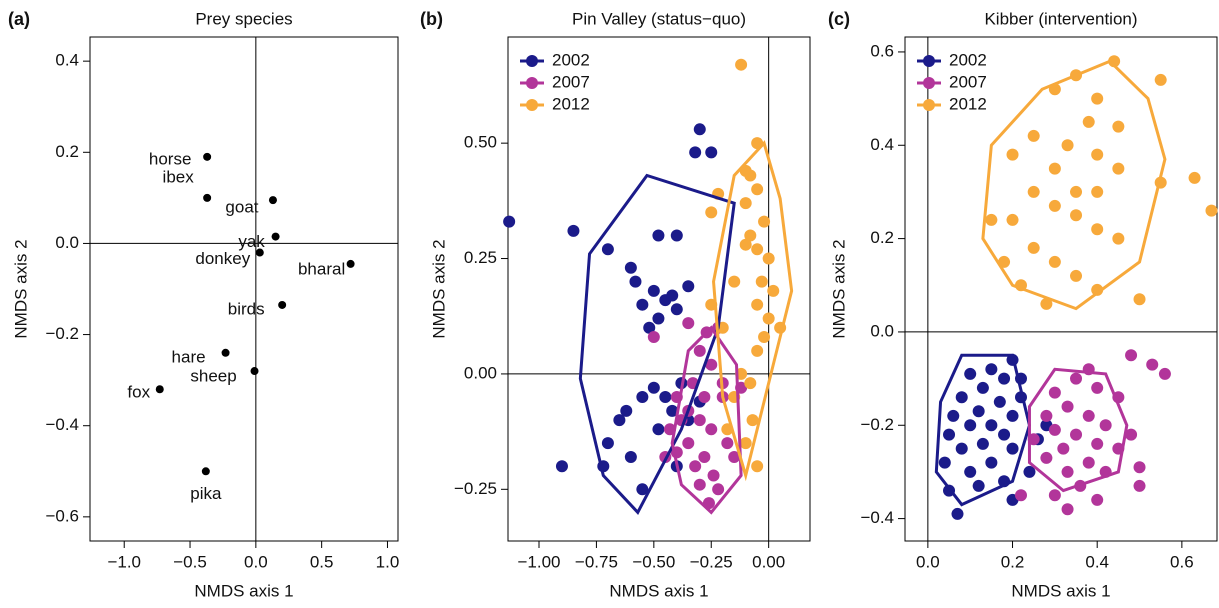 The height and width of the screenshot is (608, 1219). I want to click on y-tick-label: 0.25, so click(480, 257).